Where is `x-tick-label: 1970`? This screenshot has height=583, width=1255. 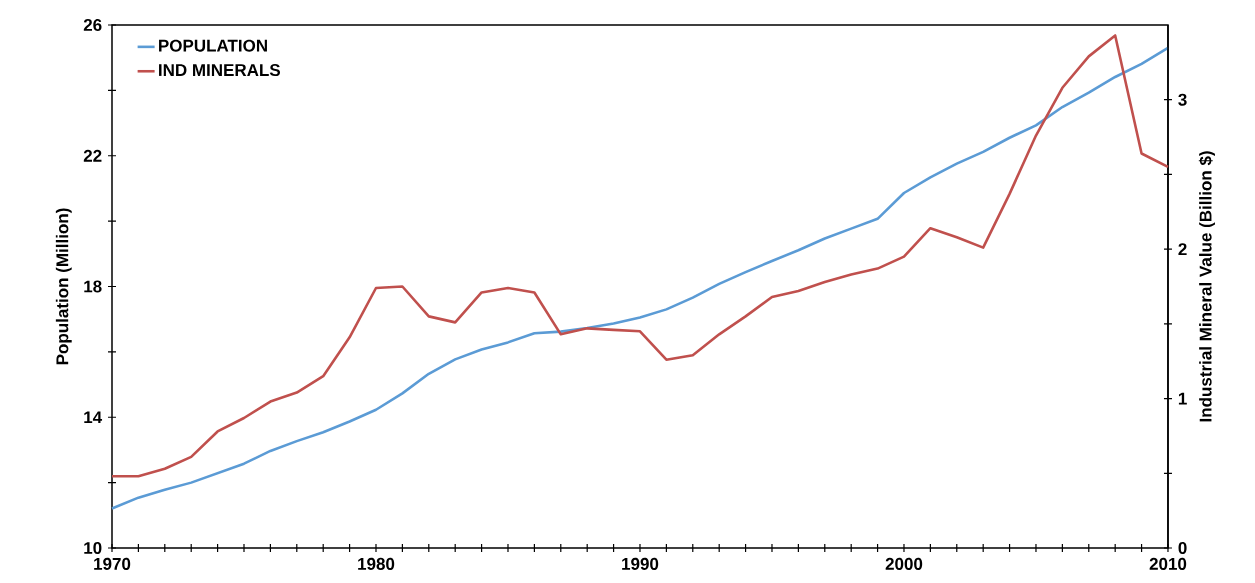 x-tick-label: 1970 is located at coordinates (112, 563).